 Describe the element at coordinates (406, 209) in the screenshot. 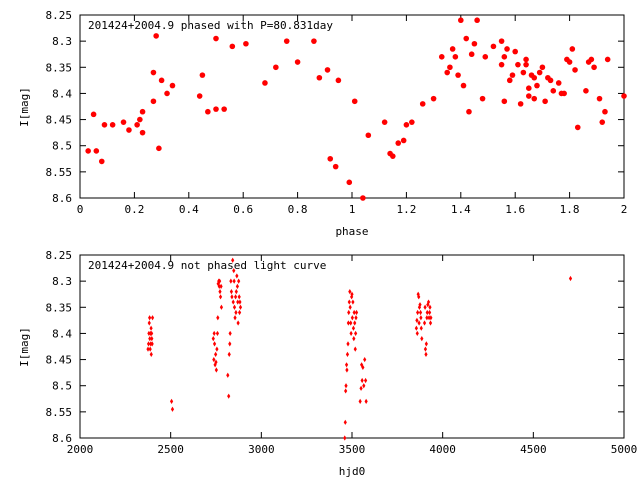

I see `x-tick-label: 1.2` at that location.